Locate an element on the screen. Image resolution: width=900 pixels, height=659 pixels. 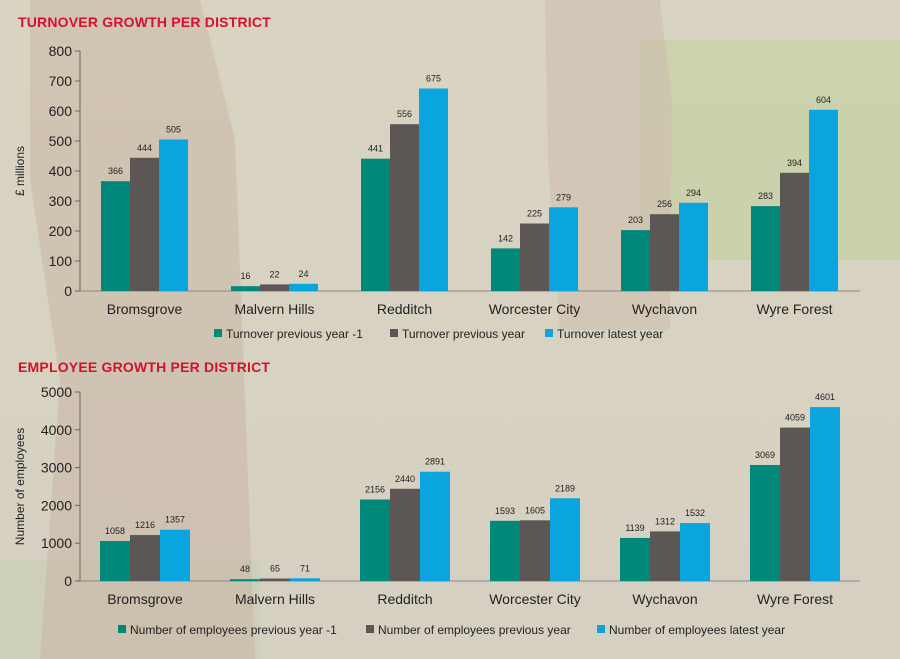
chart1-legend-label: Turnover latest year is located at coordinates (610, 334).